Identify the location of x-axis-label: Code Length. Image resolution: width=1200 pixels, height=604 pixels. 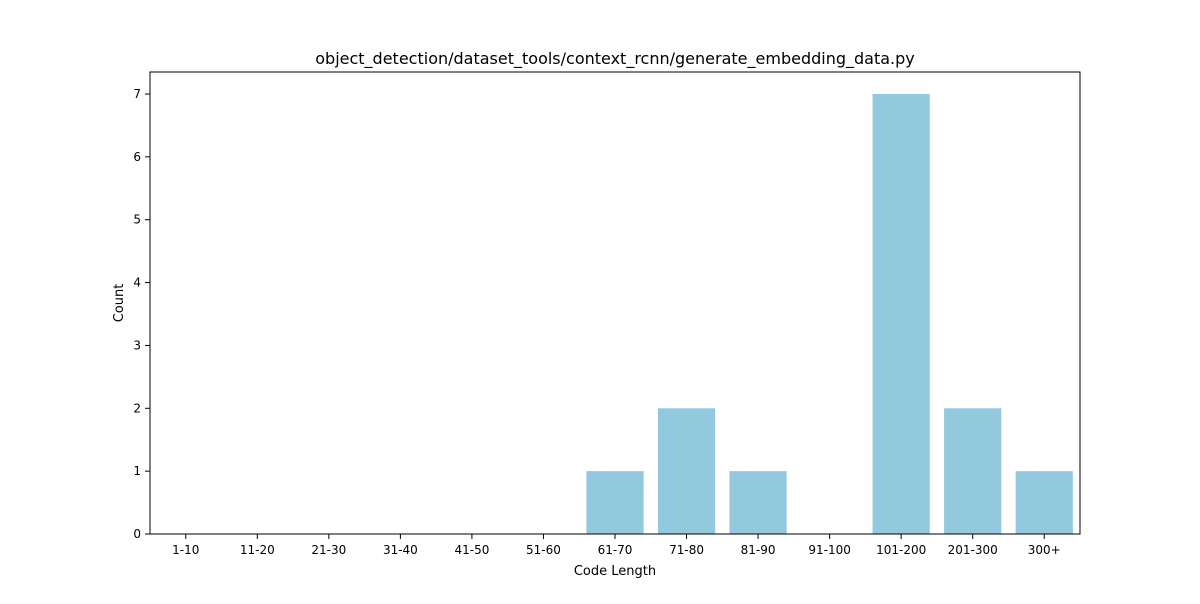
(615, 571).